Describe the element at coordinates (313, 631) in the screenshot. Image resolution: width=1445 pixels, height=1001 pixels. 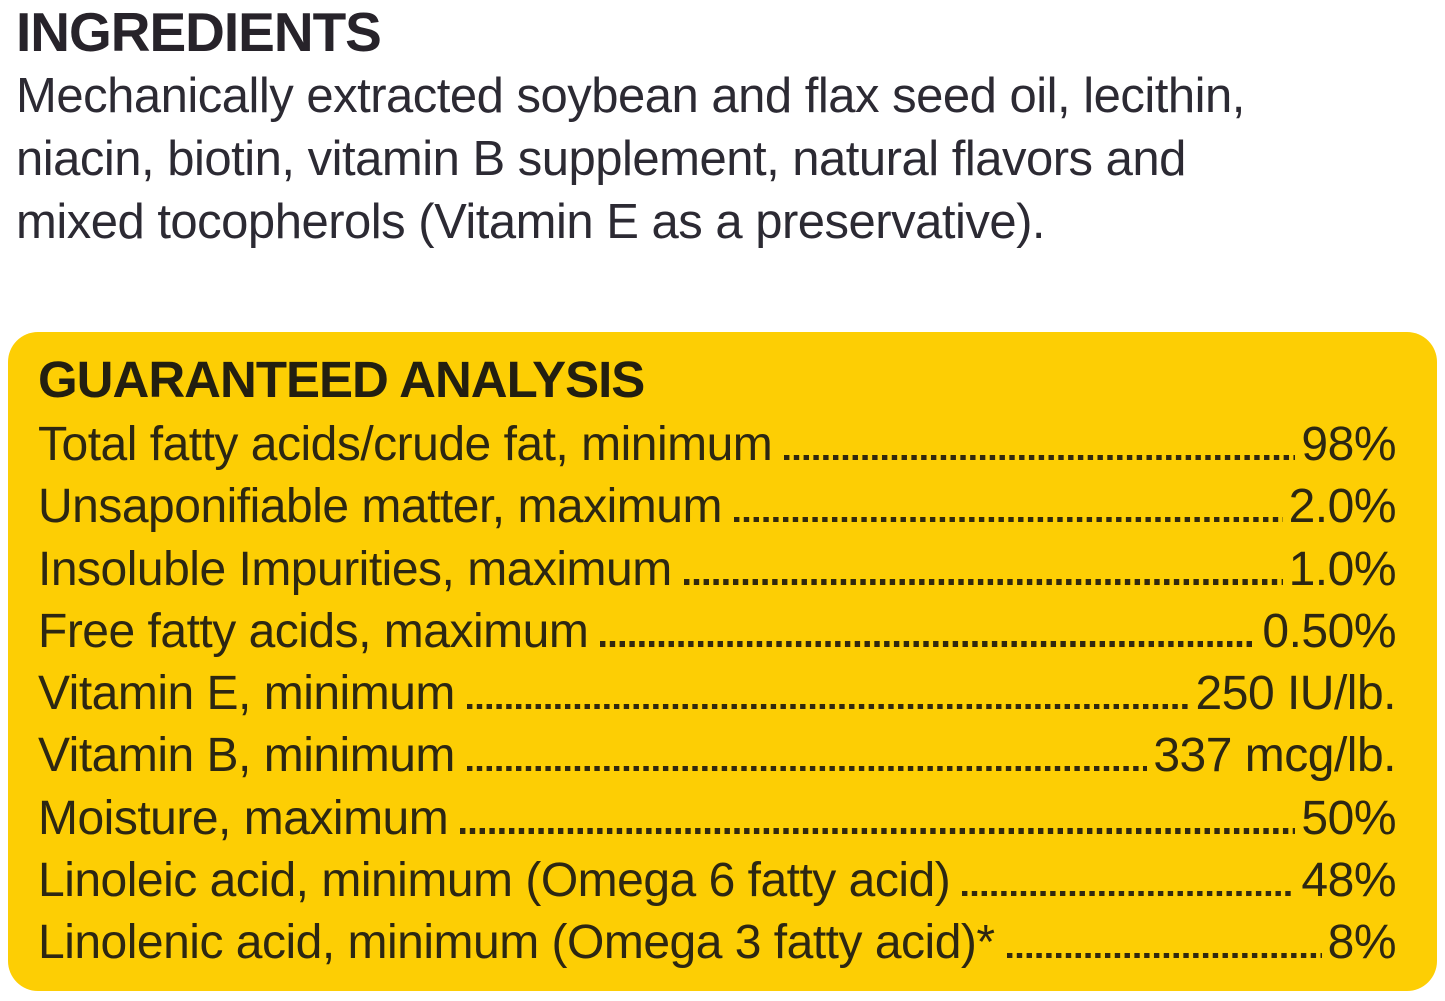
I see `analysis-label: Free fatty acids, maximum` at that location.